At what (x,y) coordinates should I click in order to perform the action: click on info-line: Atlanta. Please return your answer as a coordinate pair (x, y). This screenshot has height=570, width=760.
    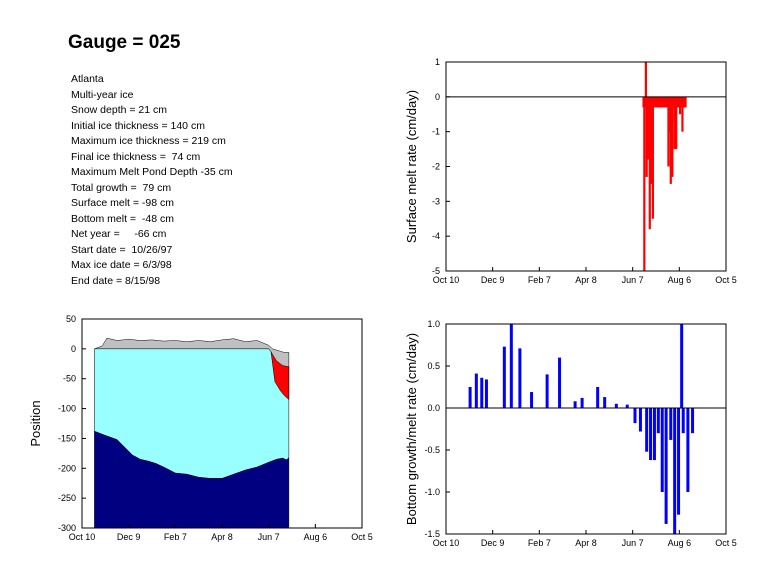
    Looking at the image, I should click on (87, 79).